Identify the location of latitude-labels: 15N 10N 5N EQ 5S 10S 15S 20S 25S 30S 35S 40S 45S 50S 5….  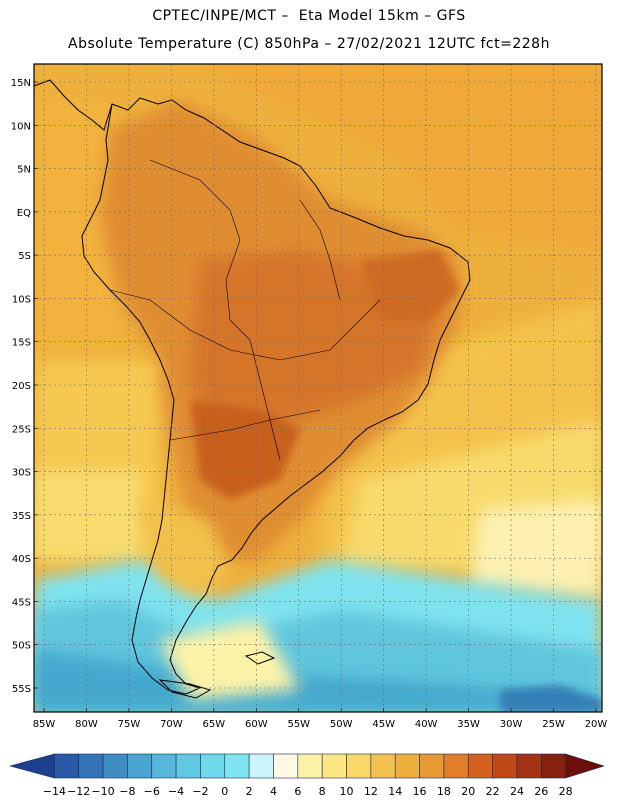
(21, 386).